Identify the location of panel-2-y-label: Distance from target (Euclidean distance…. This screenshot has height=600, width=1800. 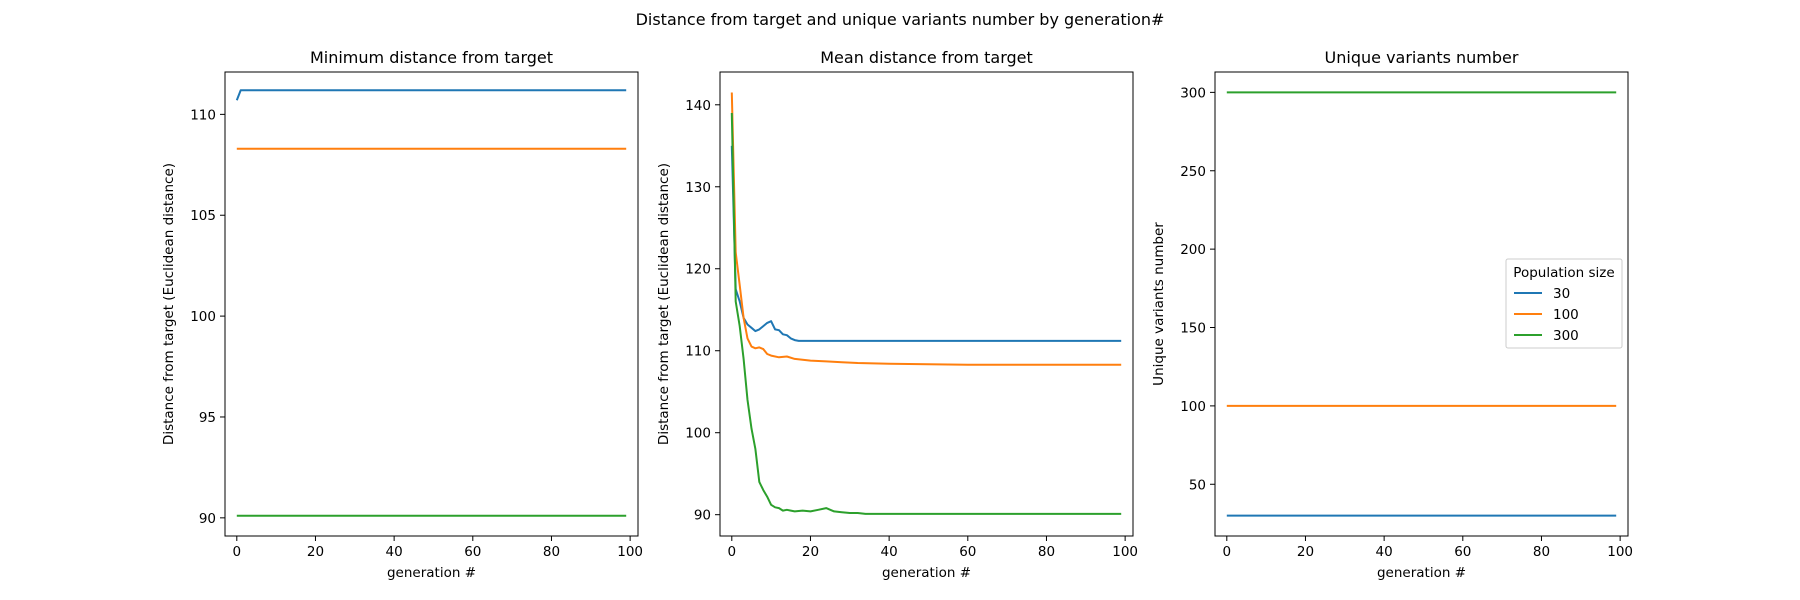
(664, 304).